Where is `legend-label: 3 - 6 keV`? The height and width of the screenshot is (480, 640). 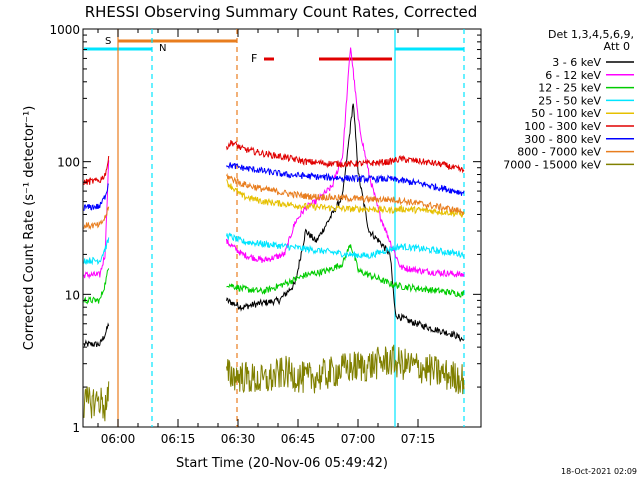
legend-label: 3 - 6 keV is located at coordinates (576, 62).